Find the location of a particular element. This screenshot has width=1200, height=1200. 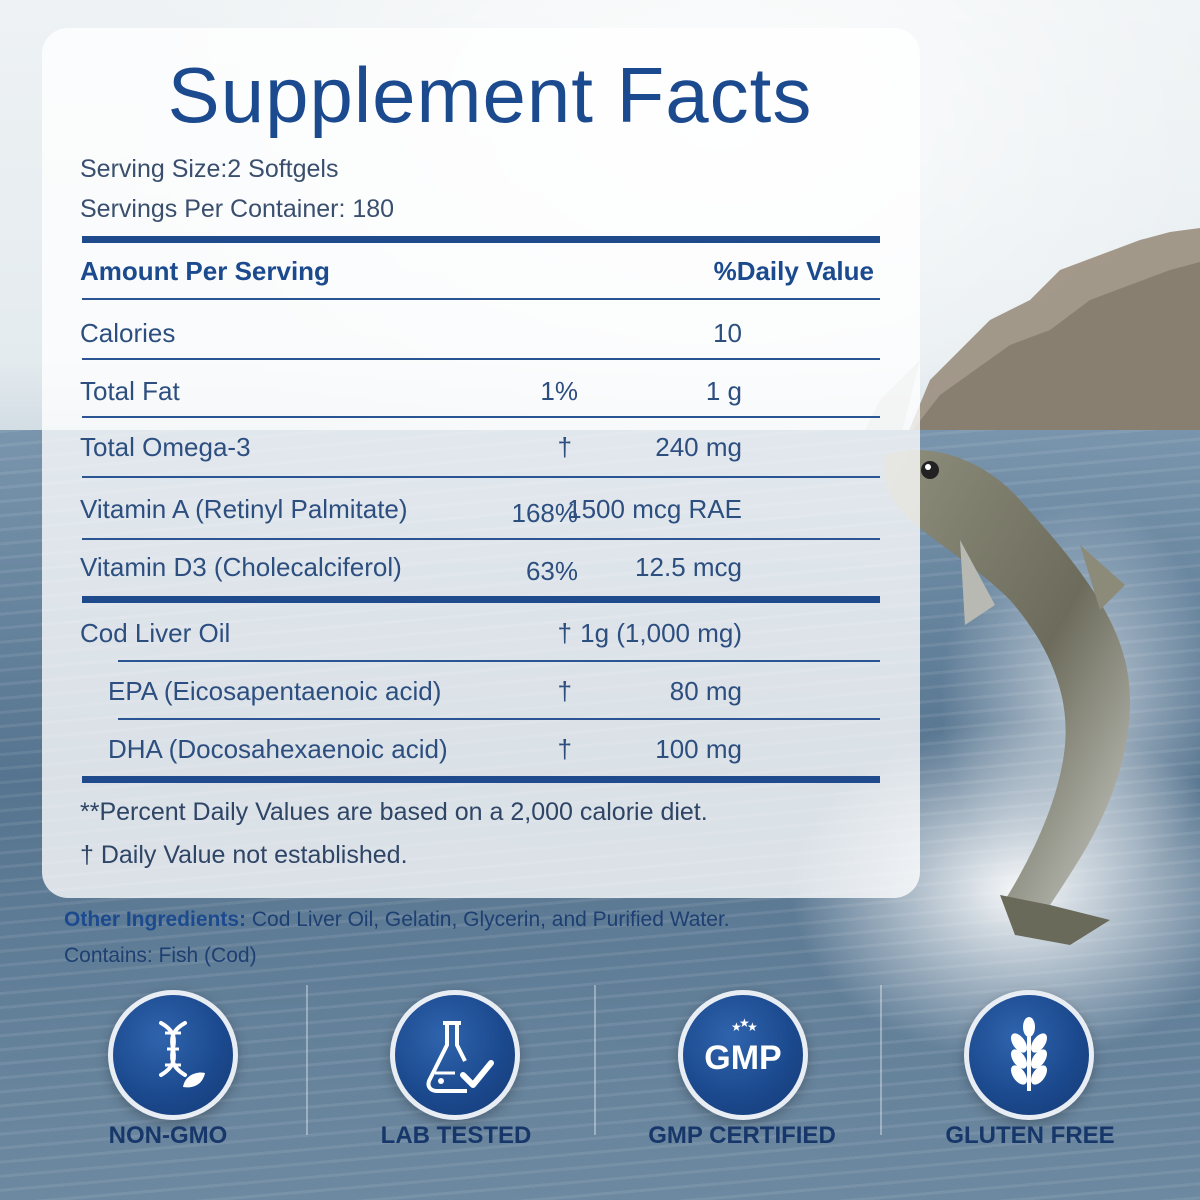

non-gmo-badge is located at coordinates (173, 1055).